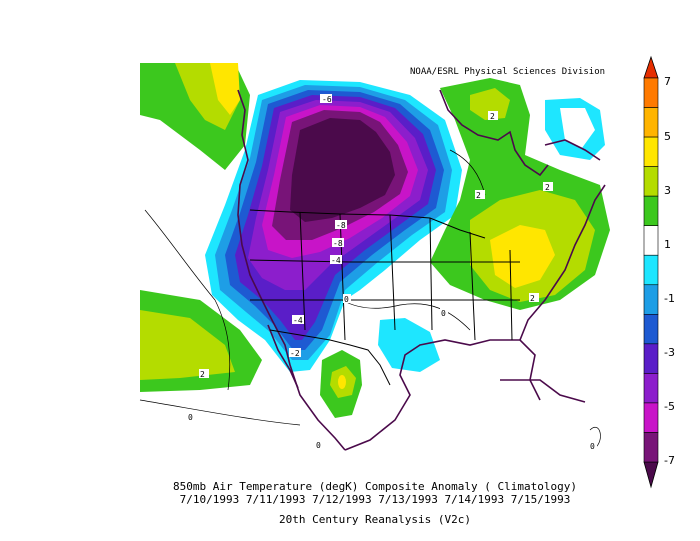  I want to click on sw-pacific-warm-core, so click(187, 345).